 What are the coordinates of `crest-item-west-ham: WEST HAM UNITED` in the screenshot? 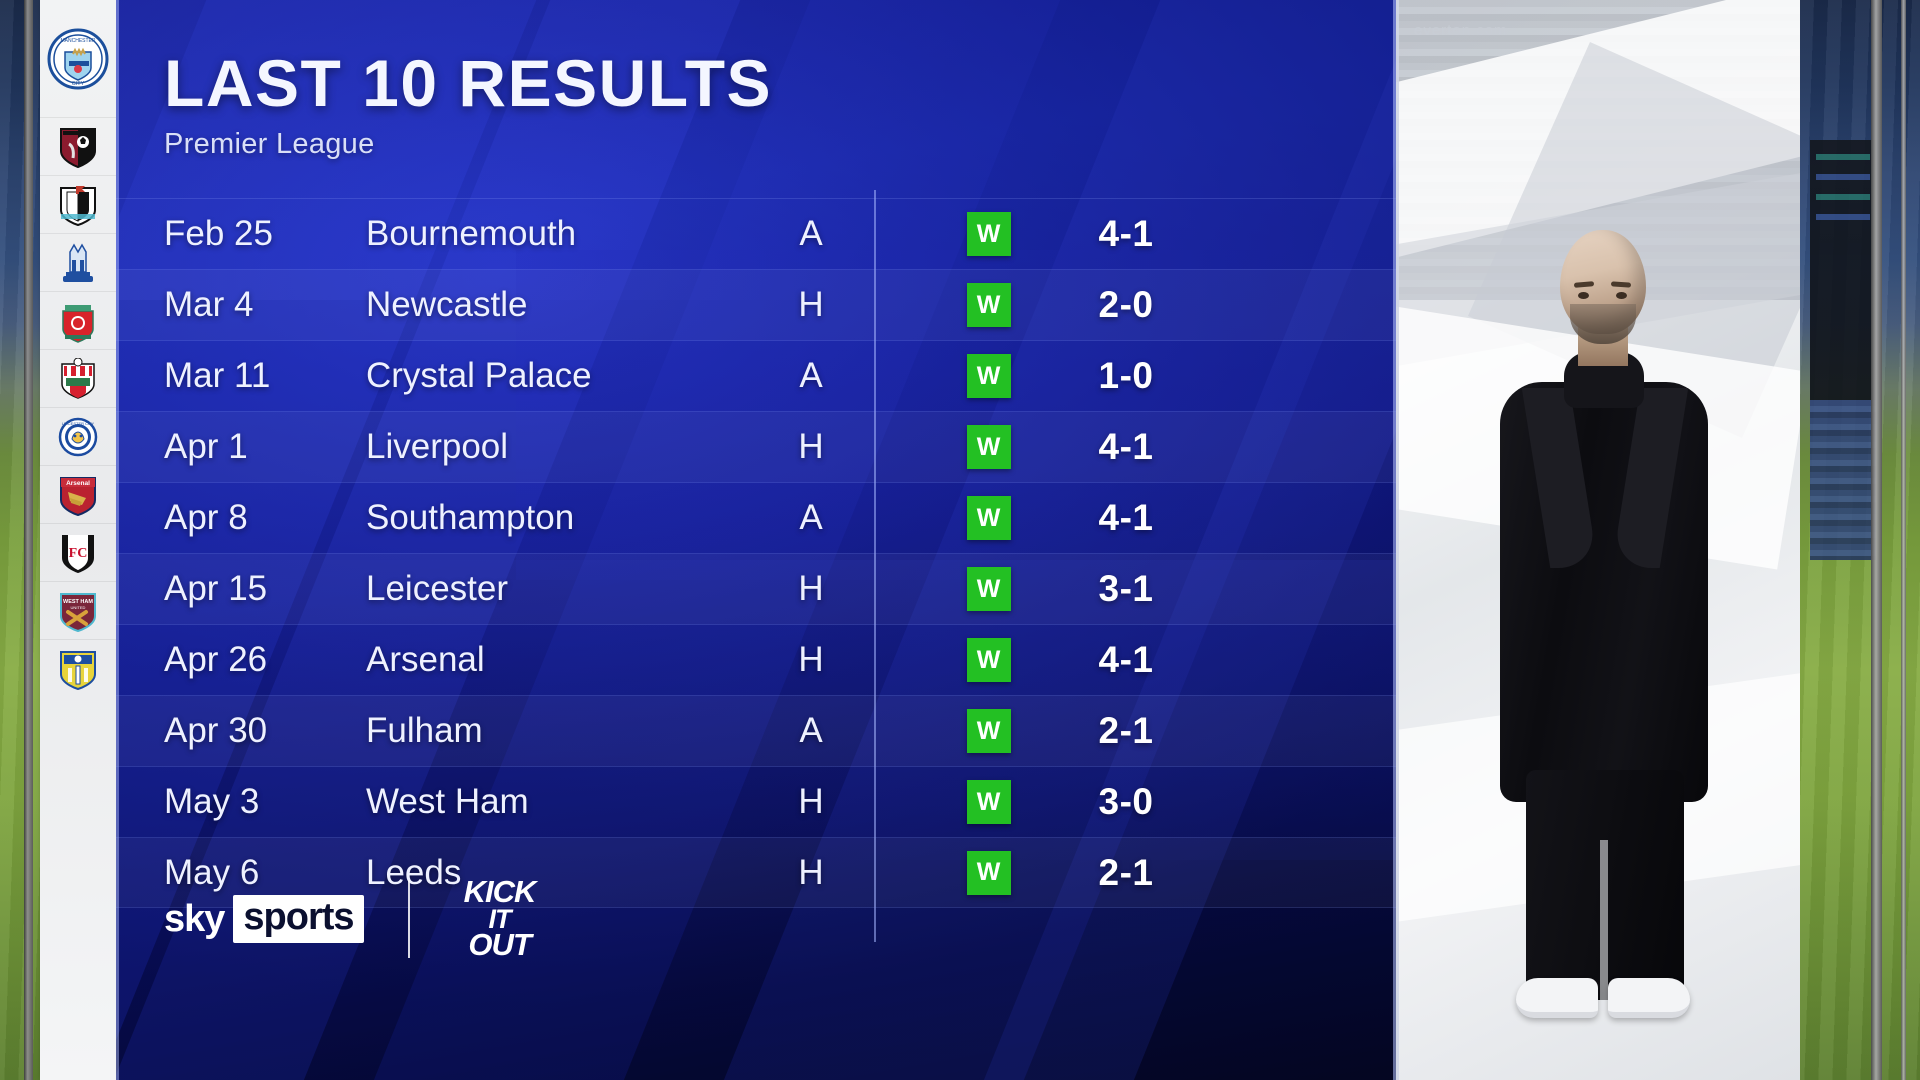 It's located at (78, 611).